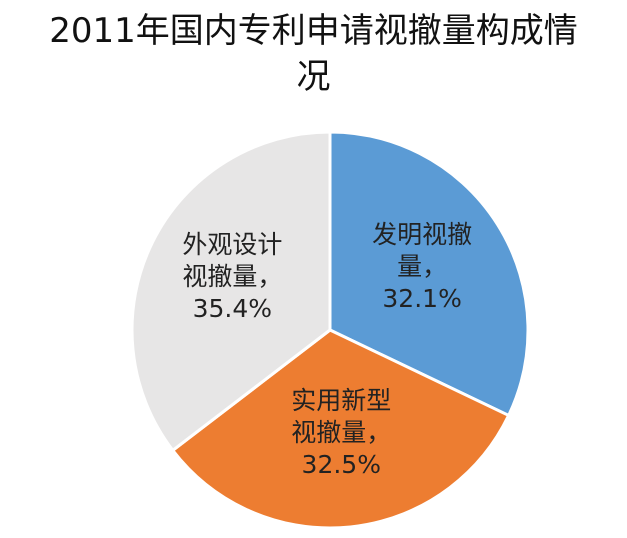 Image resolution: width=627 pixels, height=538 pixels. I want to click on slice-label: 外观设计视撤量，35.4%, so click(232, 277).